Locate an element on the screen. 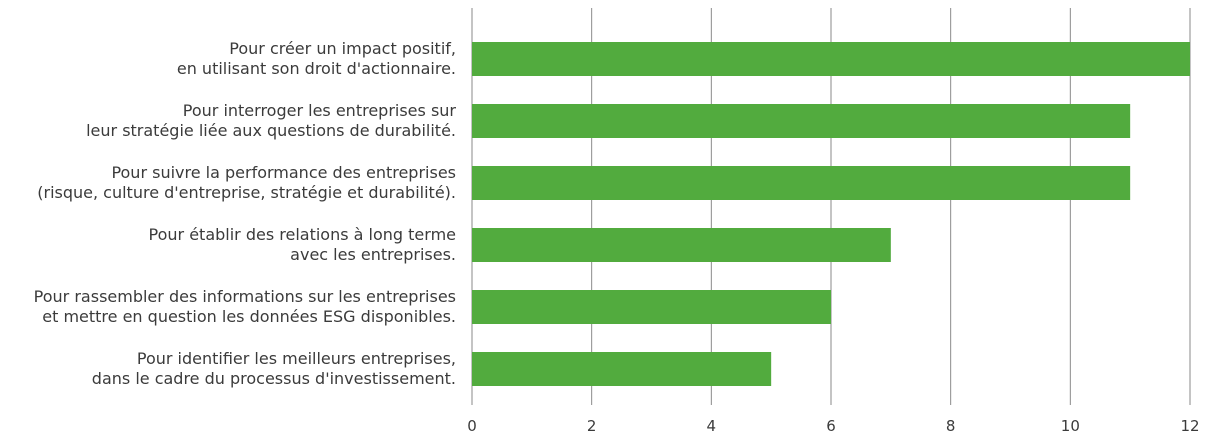  category-label: Pour créer un impact positif, is located at coordinates (342, 48).